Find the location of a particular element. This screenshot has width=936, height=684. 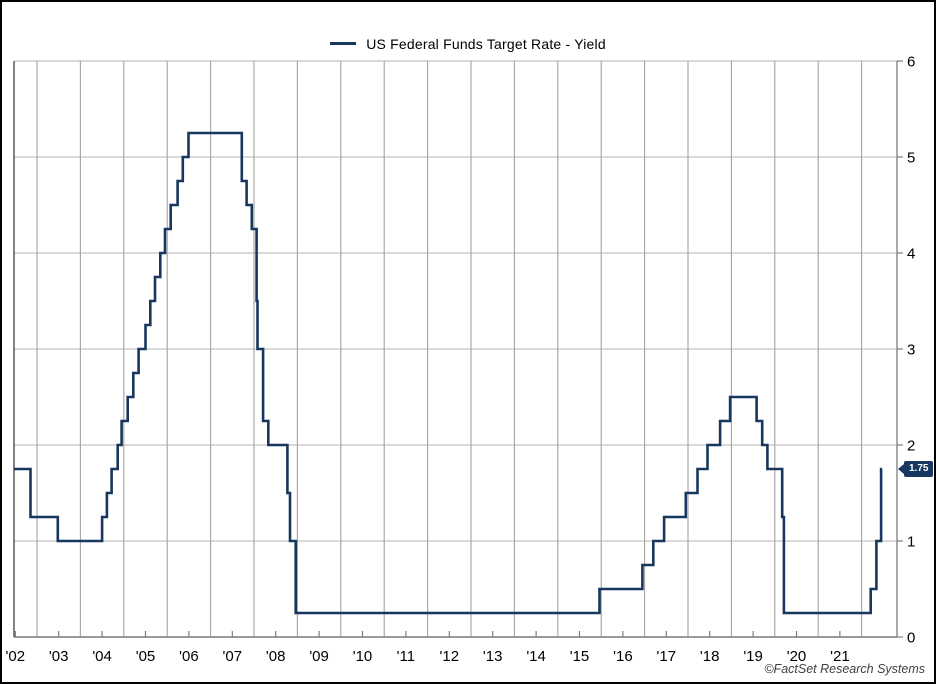

x-tick-label: '15 is located at coordinates (580, 656).